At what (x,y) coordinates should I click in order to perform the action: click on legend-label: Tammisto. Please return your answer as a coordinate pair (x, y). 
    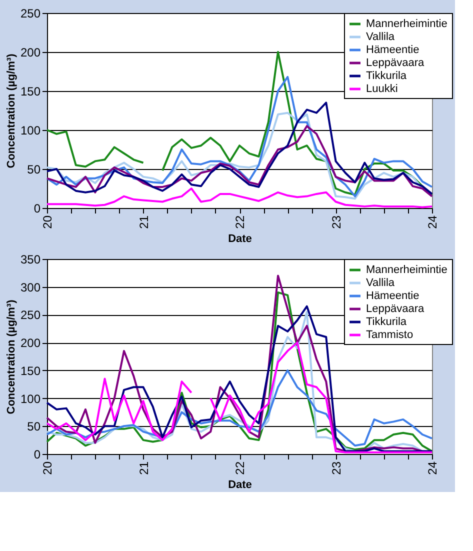
    Looking at the image, I should click on (390, 335).